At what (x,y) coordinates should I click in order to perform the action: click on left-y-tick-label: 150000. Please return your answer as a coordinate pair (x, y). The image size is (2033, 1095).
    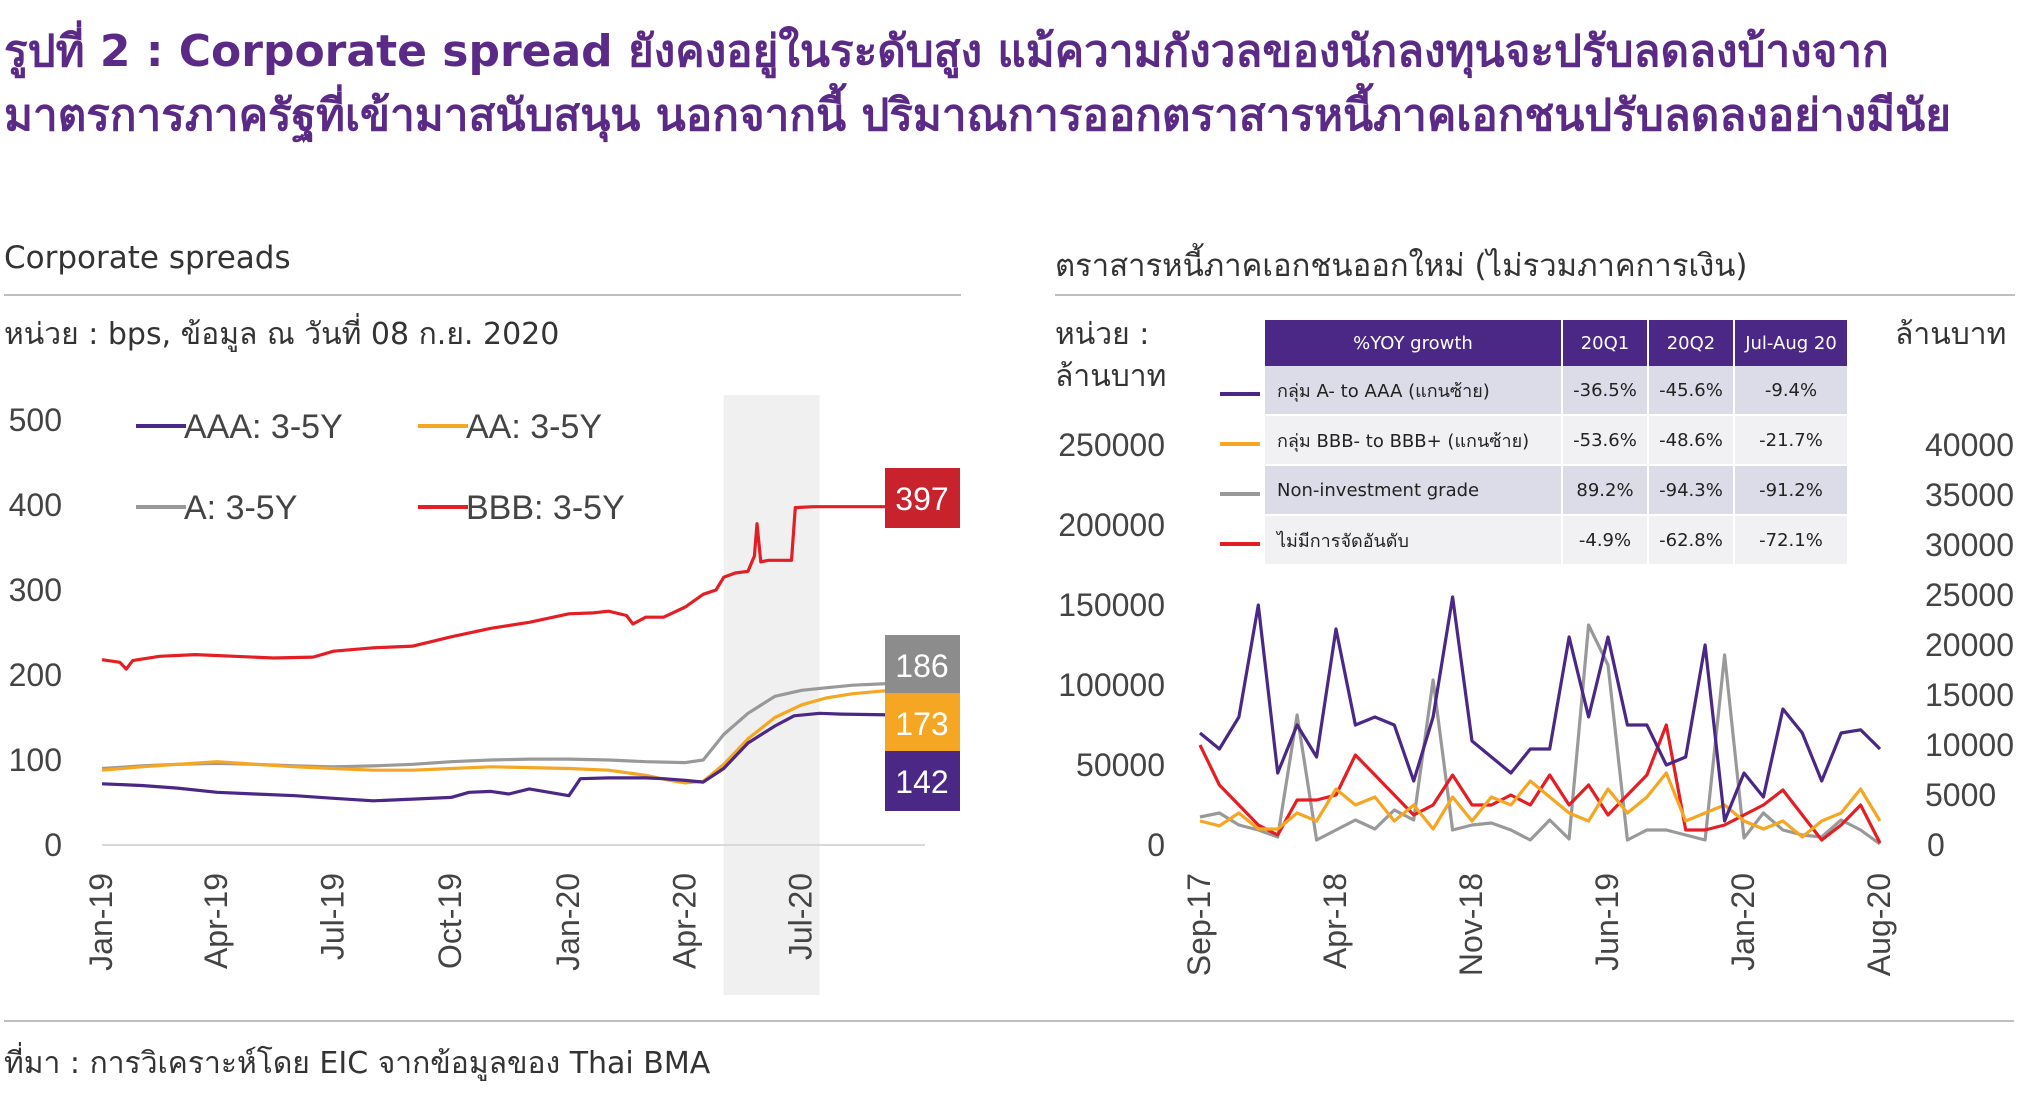
    Looking at the image, I should click on (1111, 605).